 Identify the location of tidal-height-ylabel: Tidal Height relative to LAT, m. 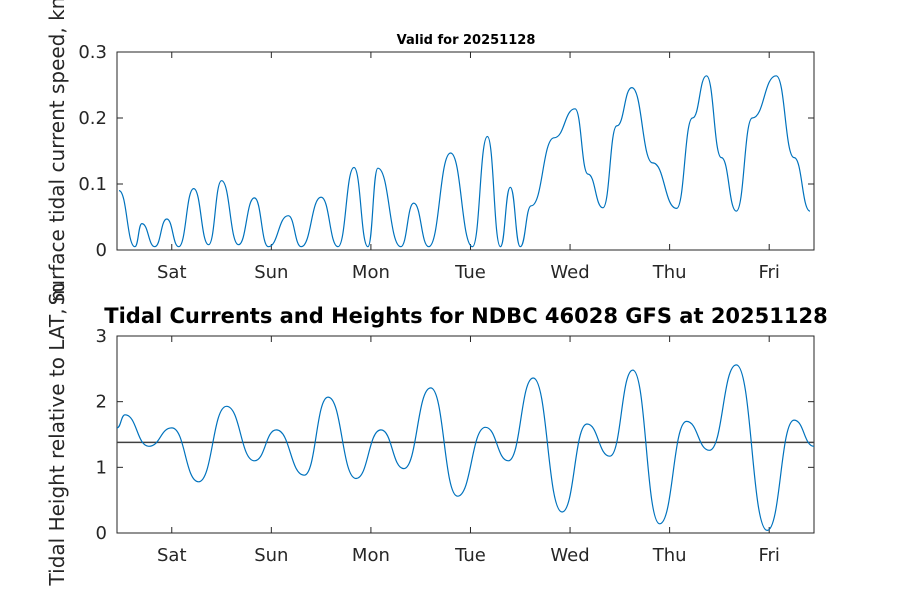
(57, 435).